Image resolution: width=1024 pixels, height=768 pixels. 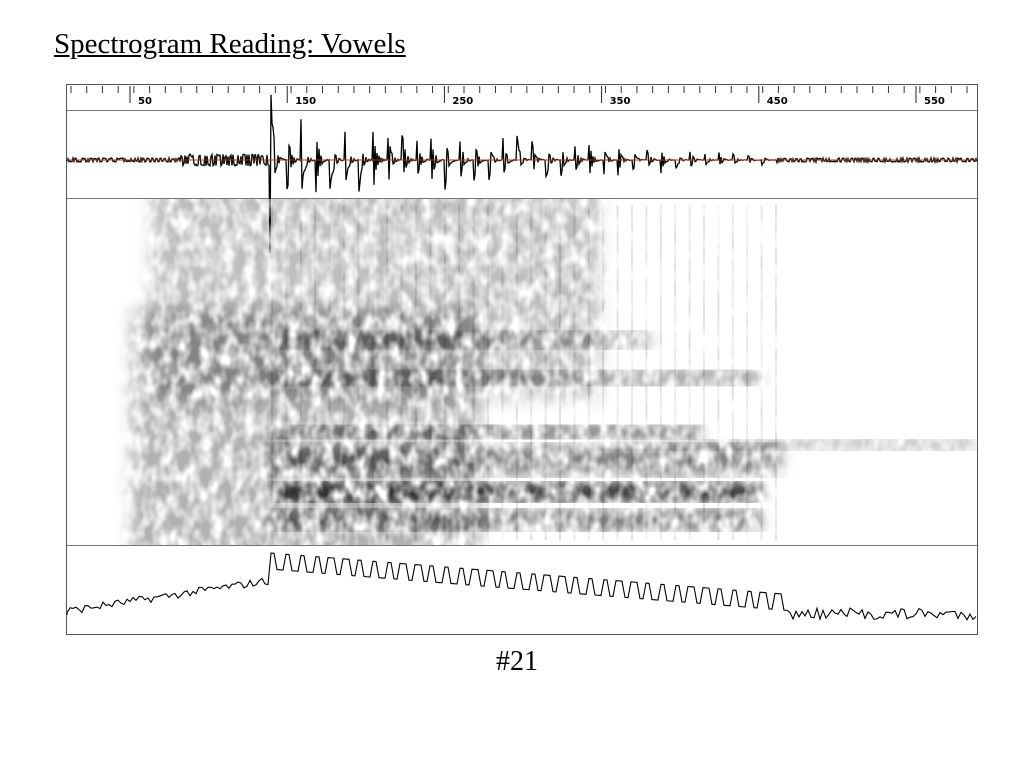 What do you see at coordinates (305, 101) in the screenshot?
I see `ruler-label: 150` at bounding box center [305, 101].